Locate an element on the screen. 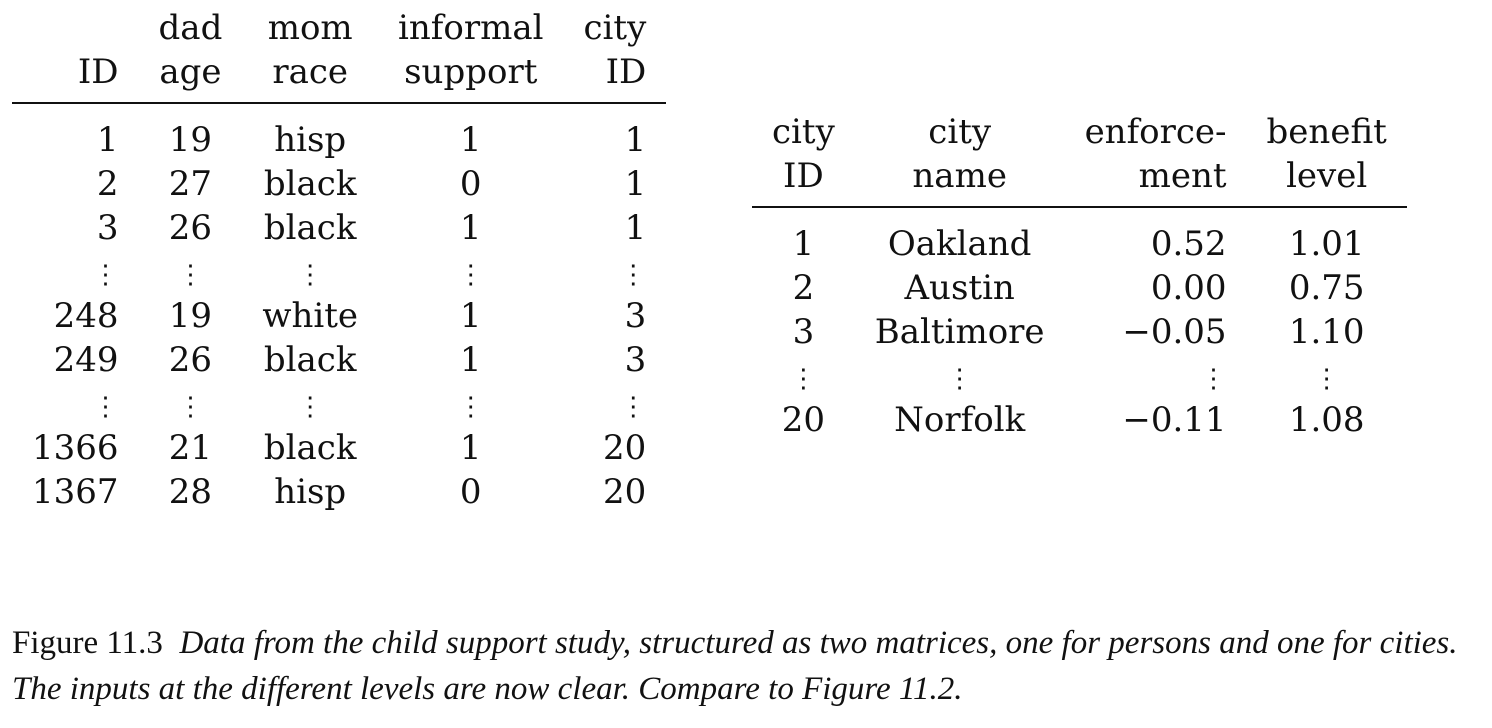  table-row: 1 19 hisp 1 1 is located at coordinates (339, 132).